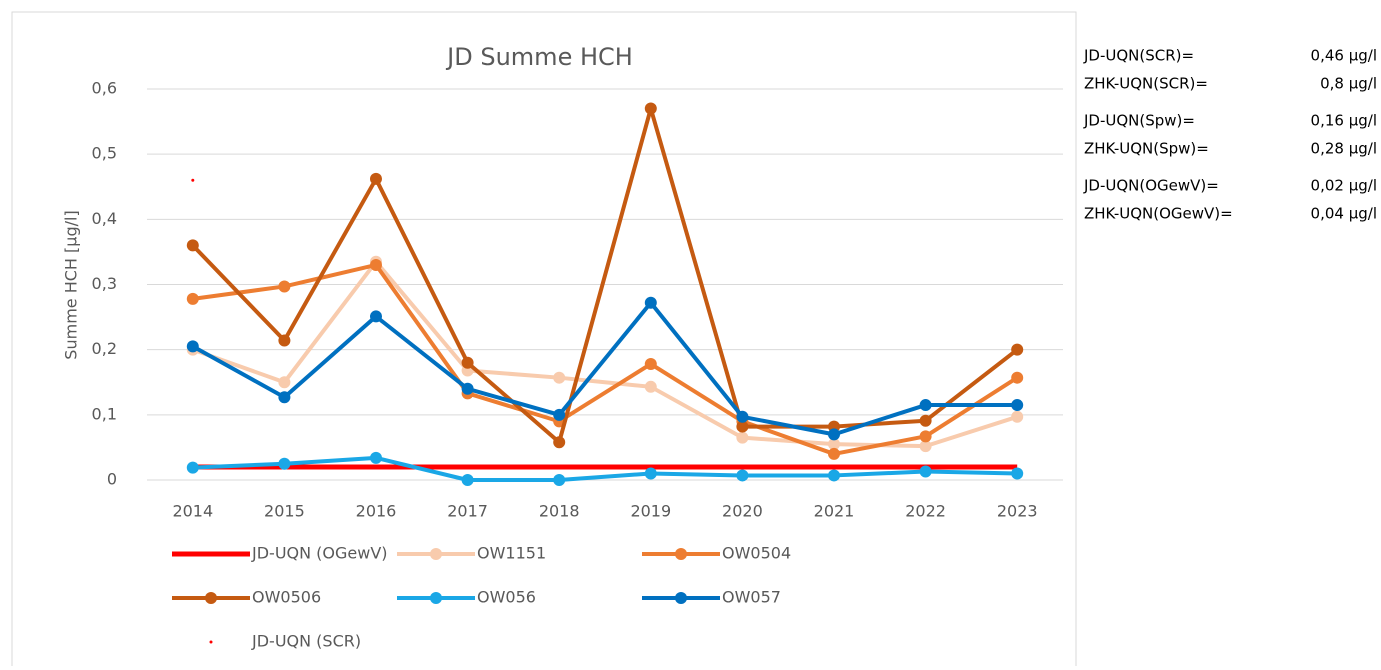 The height and width of the screenshot is (670, 1381). I want to click on x-tick-label: 2015, so click(284, 511).